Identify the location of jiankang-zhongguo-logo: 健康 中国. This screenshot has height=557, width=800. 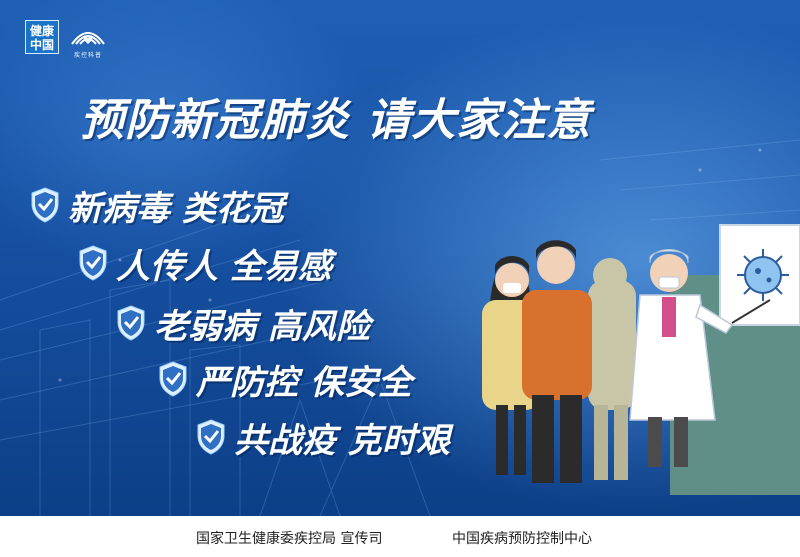
(42, 37).